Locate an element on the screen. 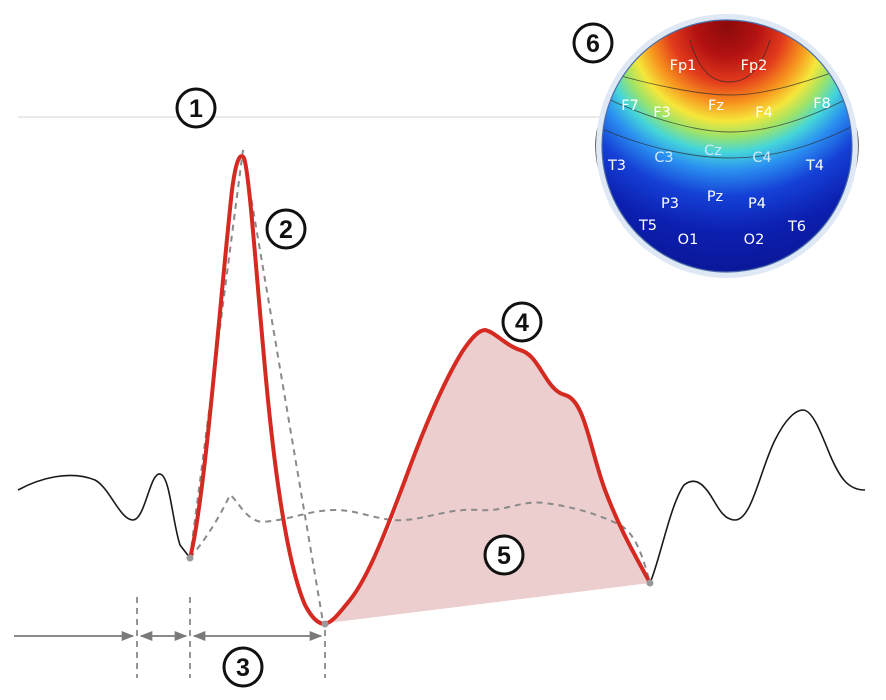 This screenshot has height=700, width=886. electrode-P3: P3 is located at coordinates (670, 204).